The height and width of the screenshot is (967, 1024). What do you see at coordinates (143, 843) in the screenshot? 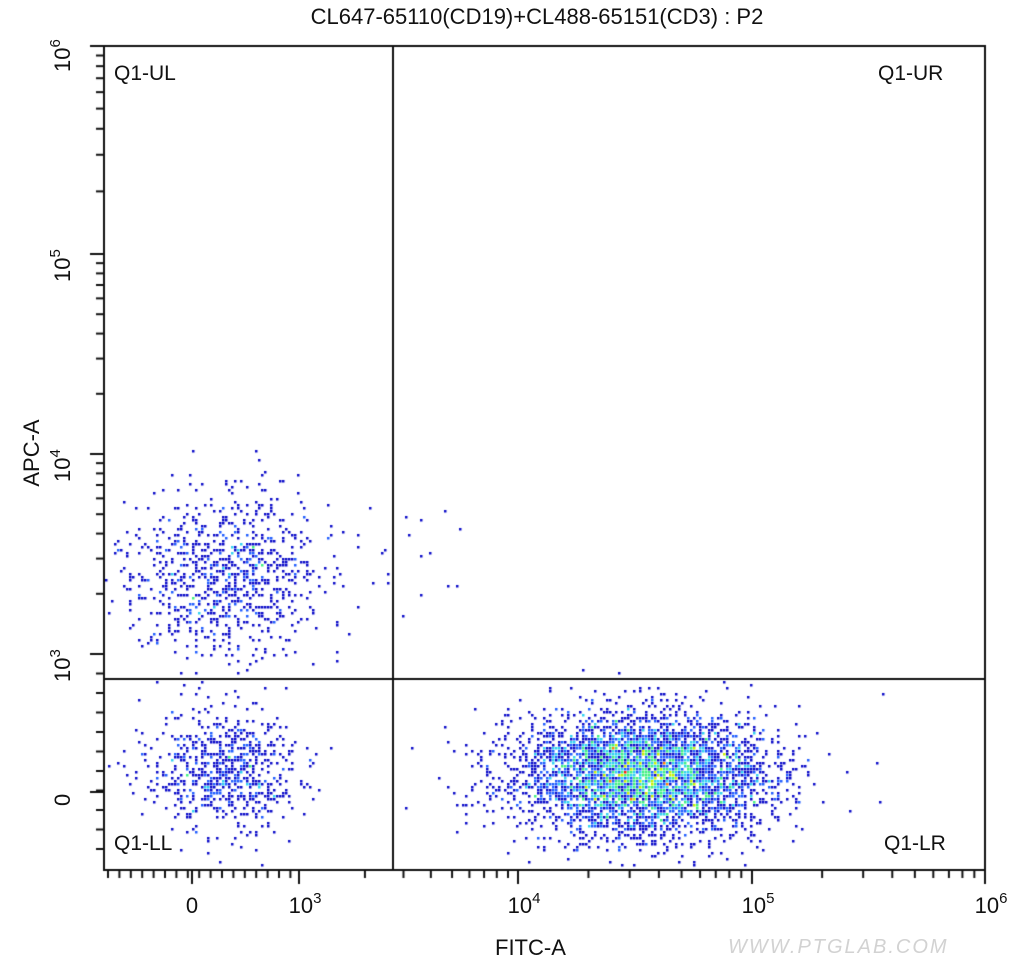
I see `quadrant-label-ll: Q1-LL` at bounding box center [143, 843].